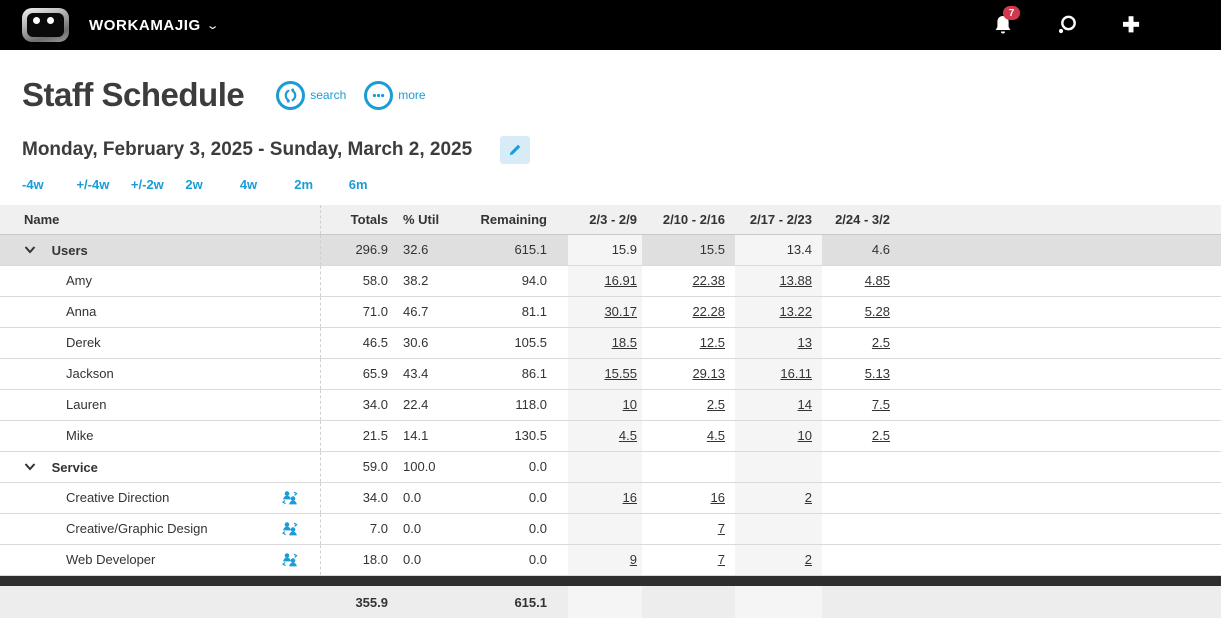 This screenshot has height=620, width=1221. What do you see at coordinates (610, 467) in the screenshot?
I see `table-row-group-service: Service 59.0 100.0 0.0` at bounding box center [610, 467].